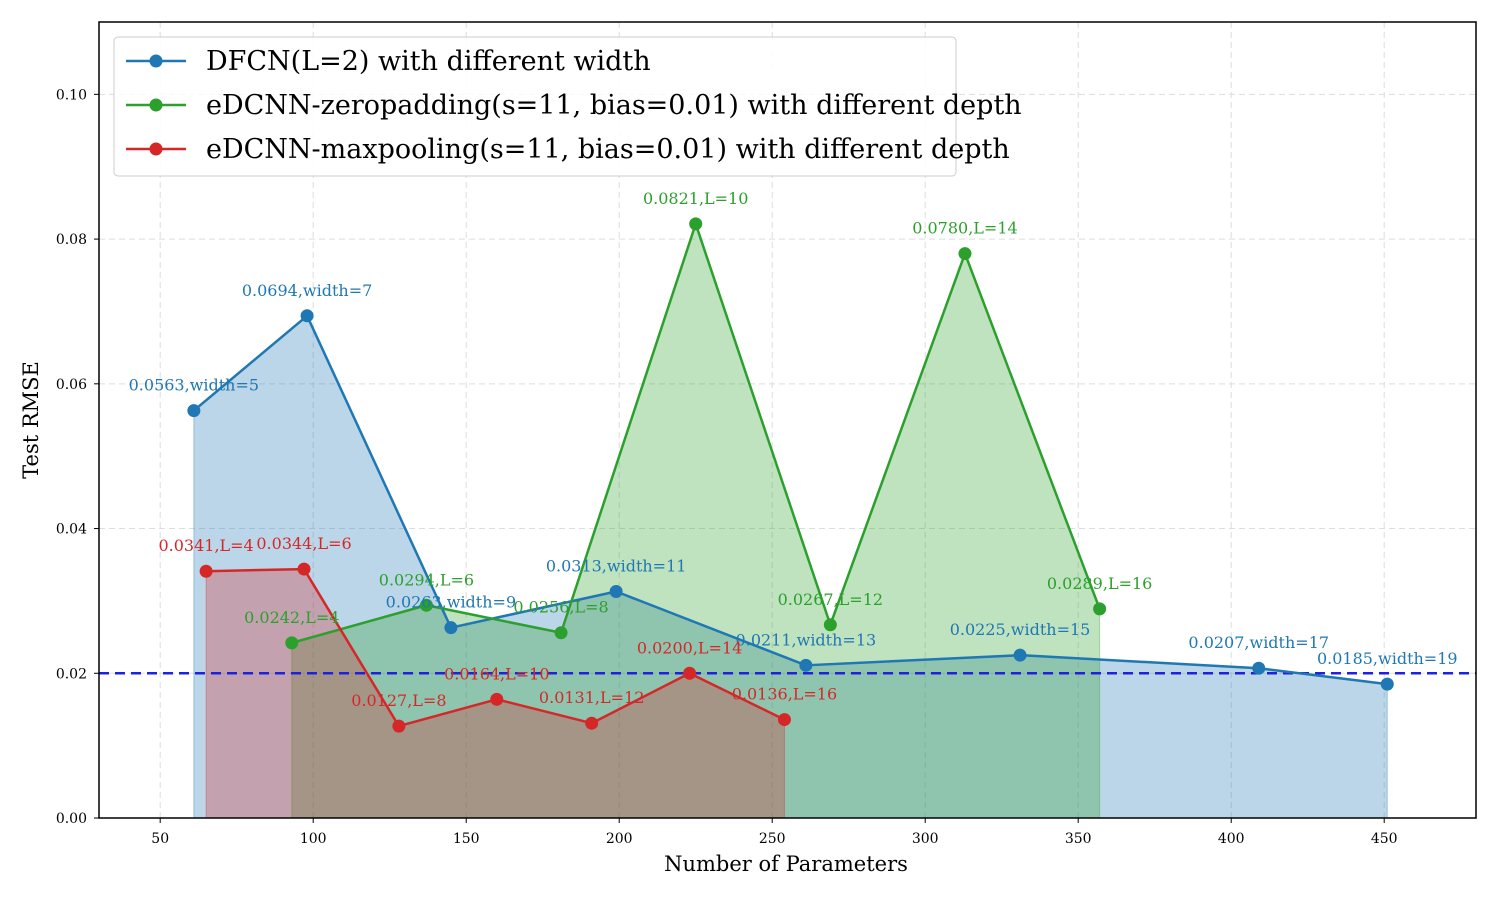 The image size is (1500, 900). I want to click on data-label: 0.0294,L=6, so click(426, 579).